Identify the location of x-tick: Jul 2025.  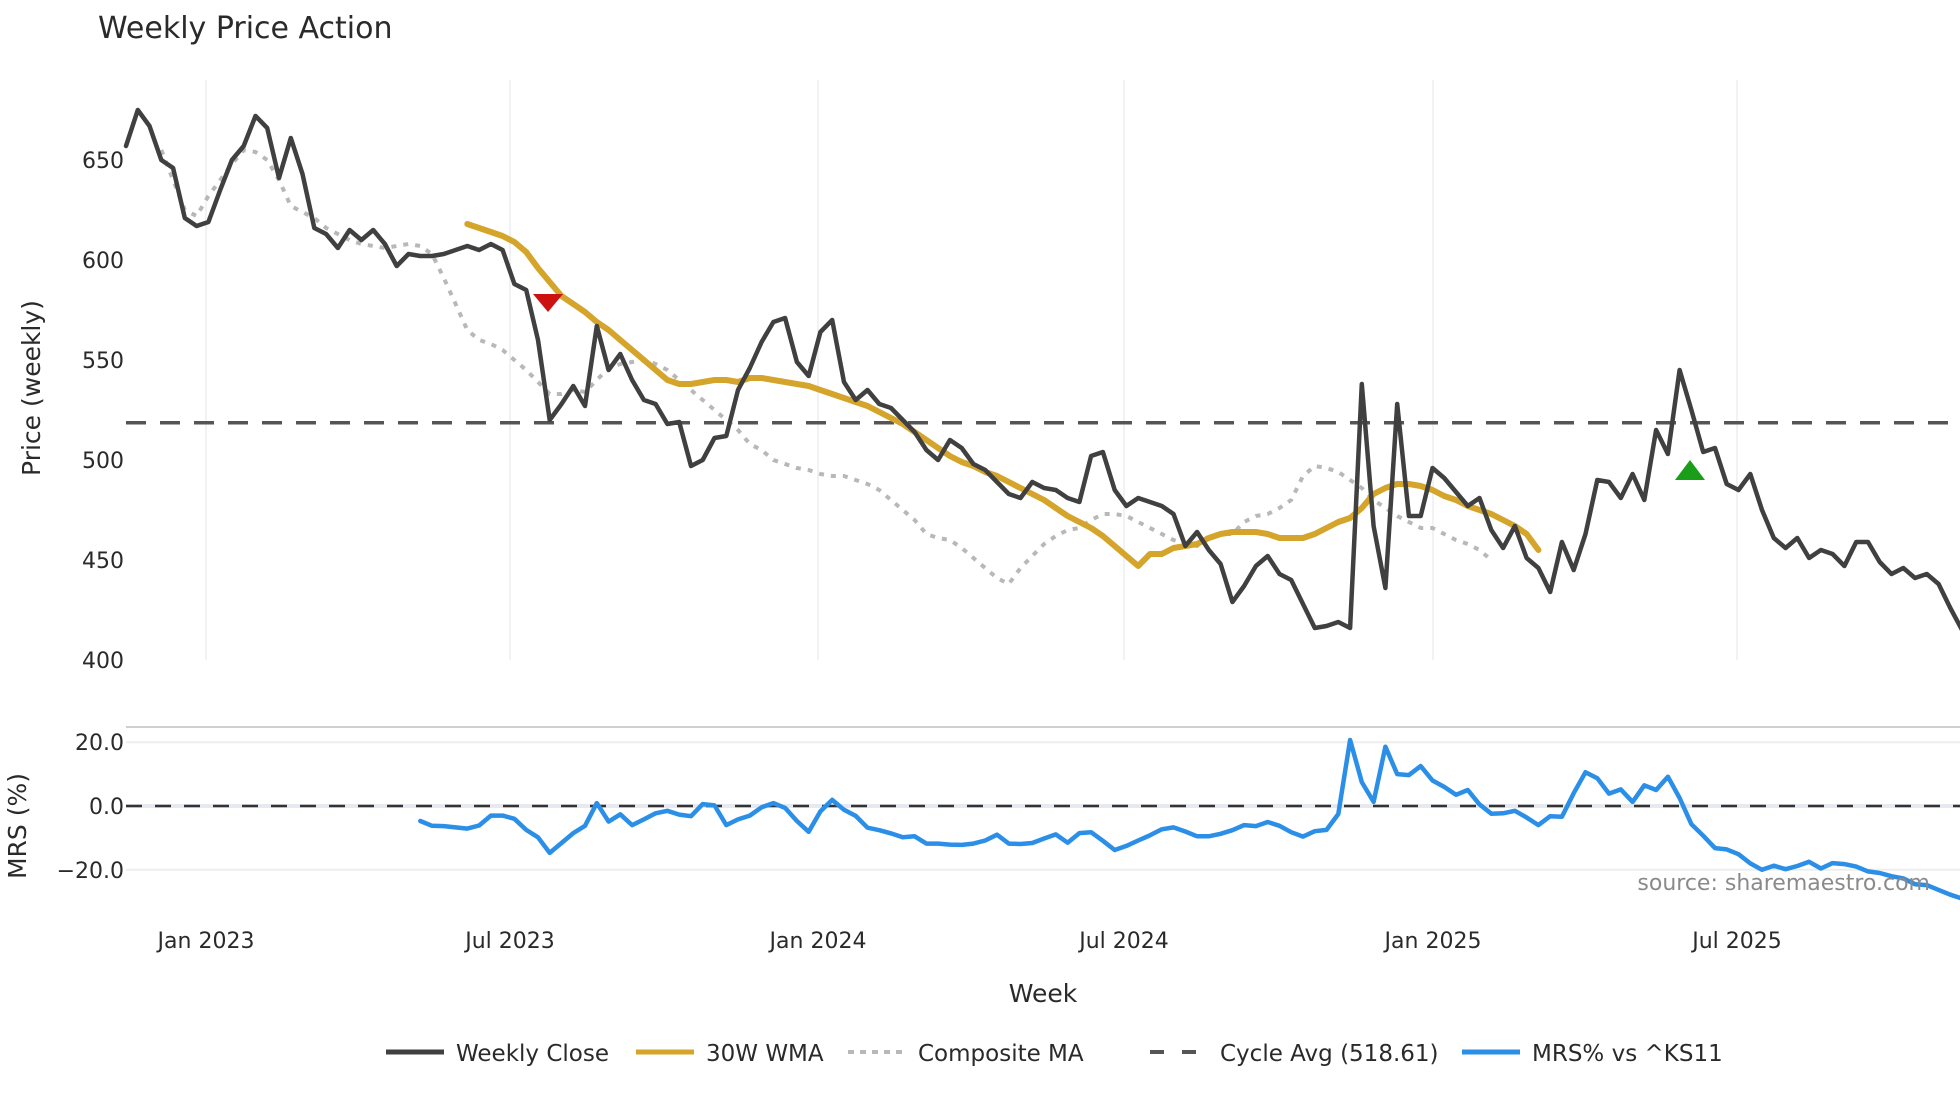
(1736, 941).